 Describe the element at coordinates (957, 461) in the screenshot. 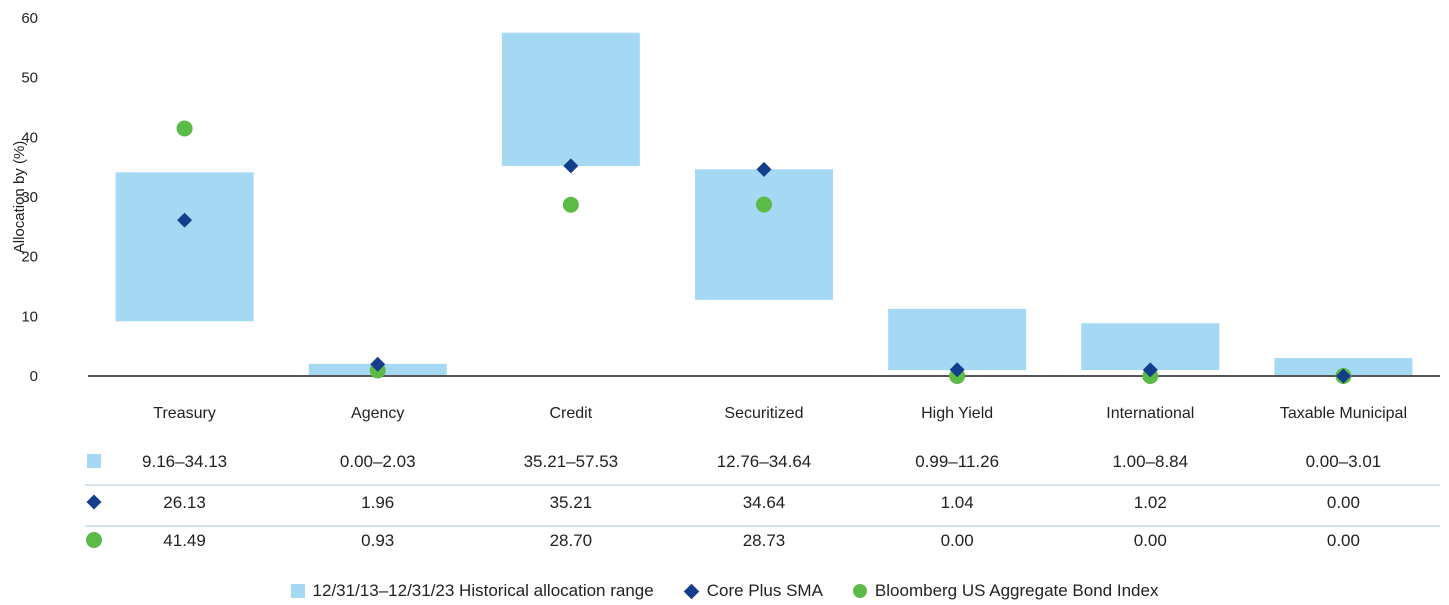

I see `range-value-label: 0.99–11.26` at that location.